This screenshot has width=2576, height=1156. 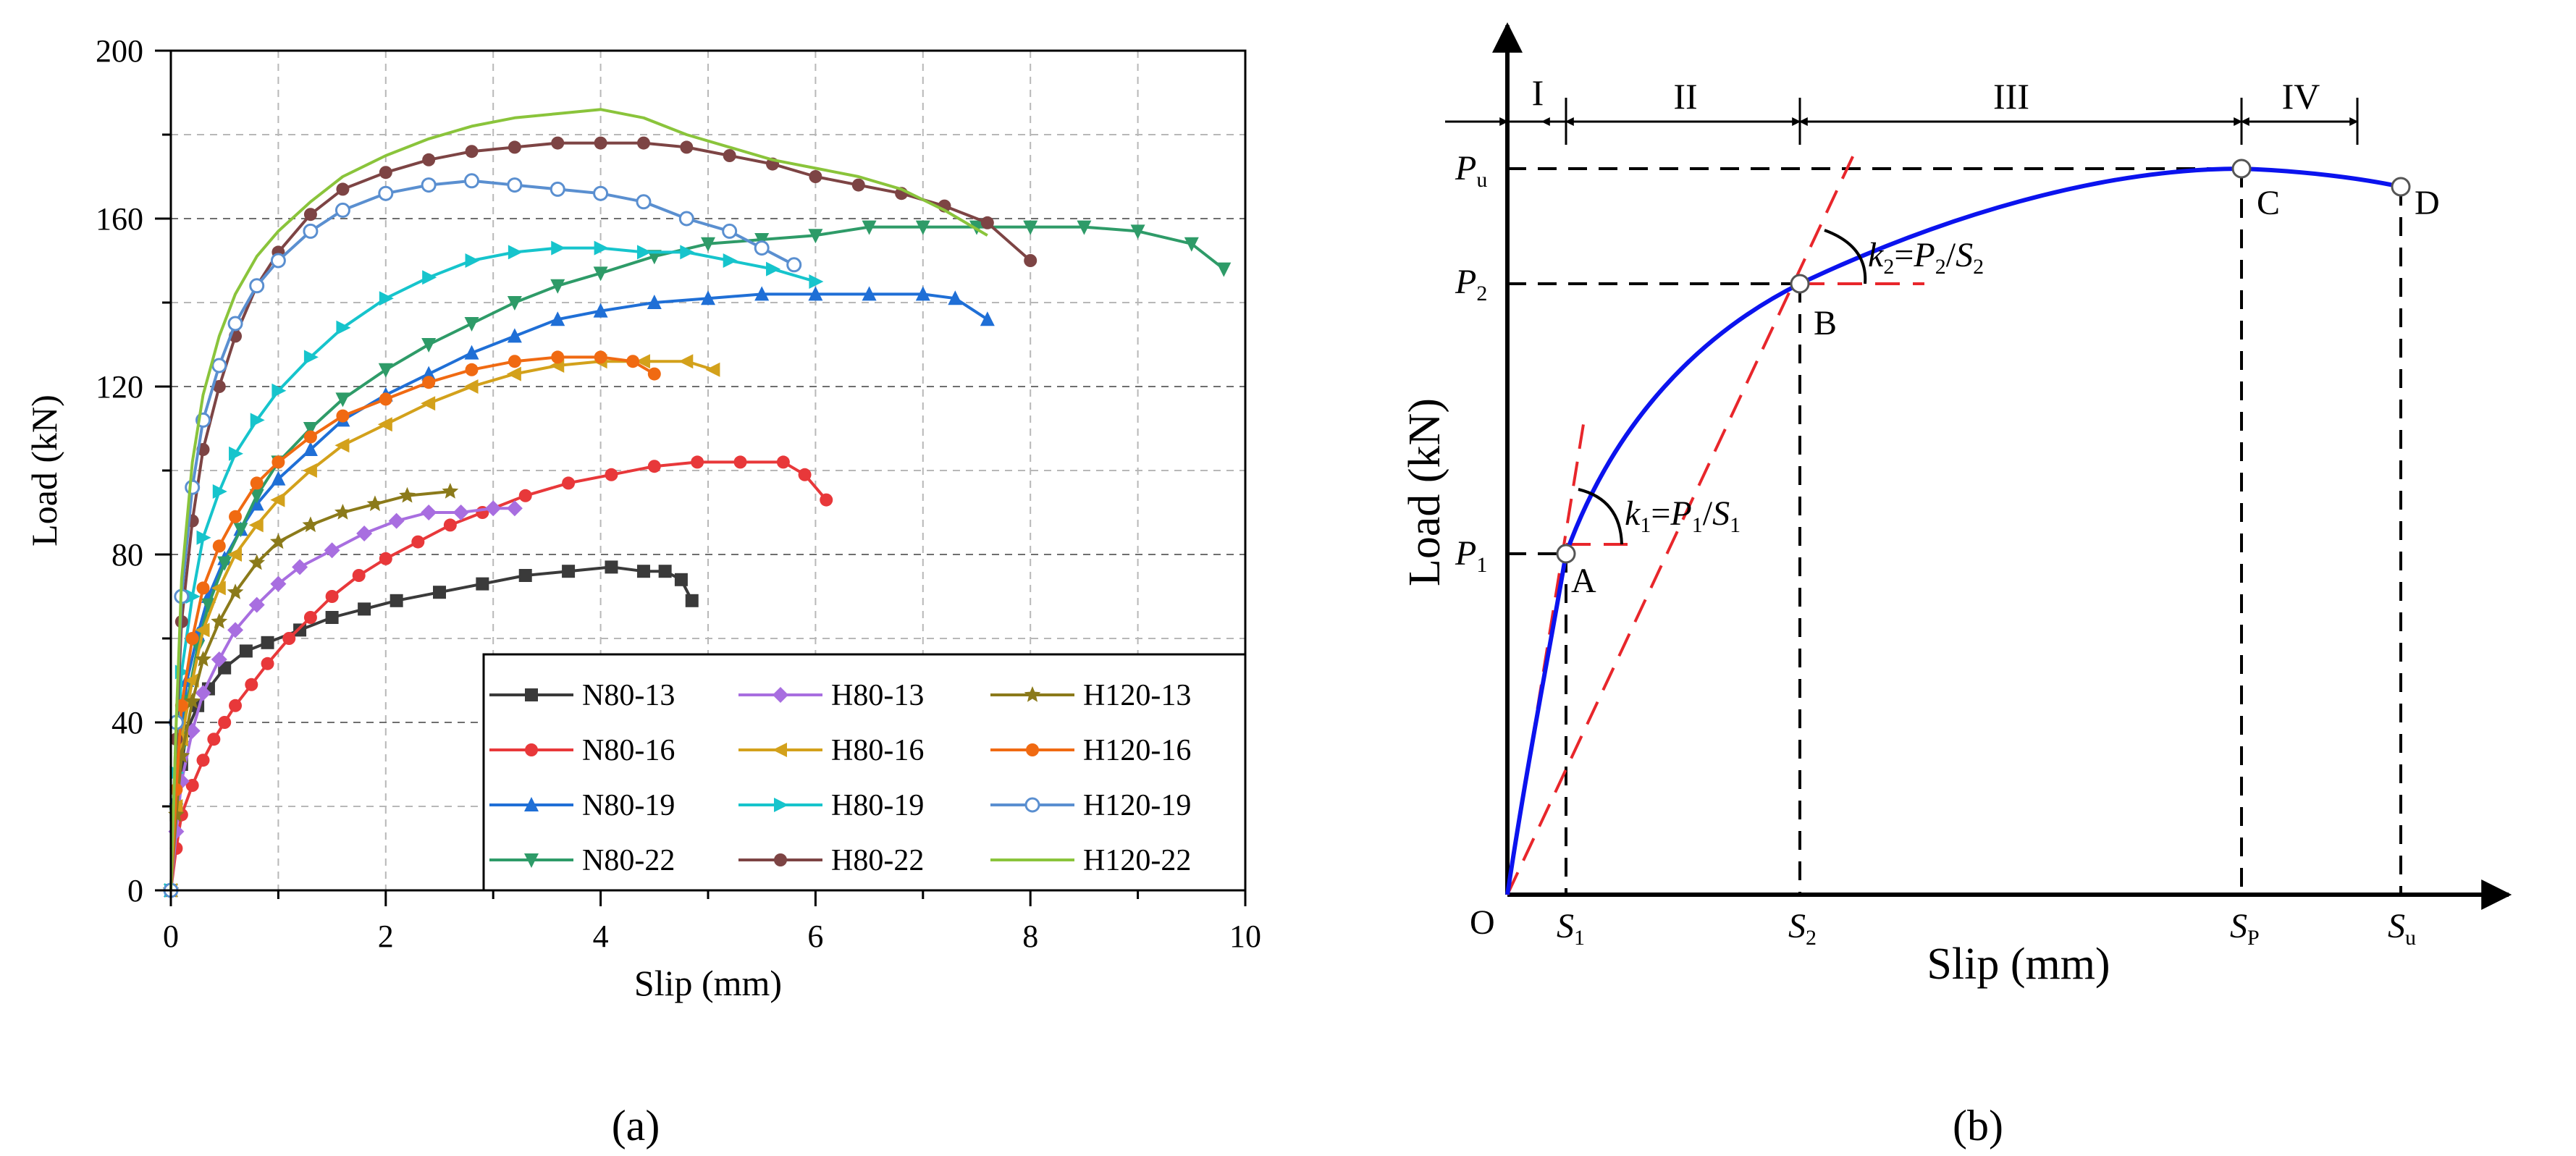 What do you see at coordinates (877, 750) in the screenshot?
I see `legend-label: H80-16` at bounding box center [877, 750].